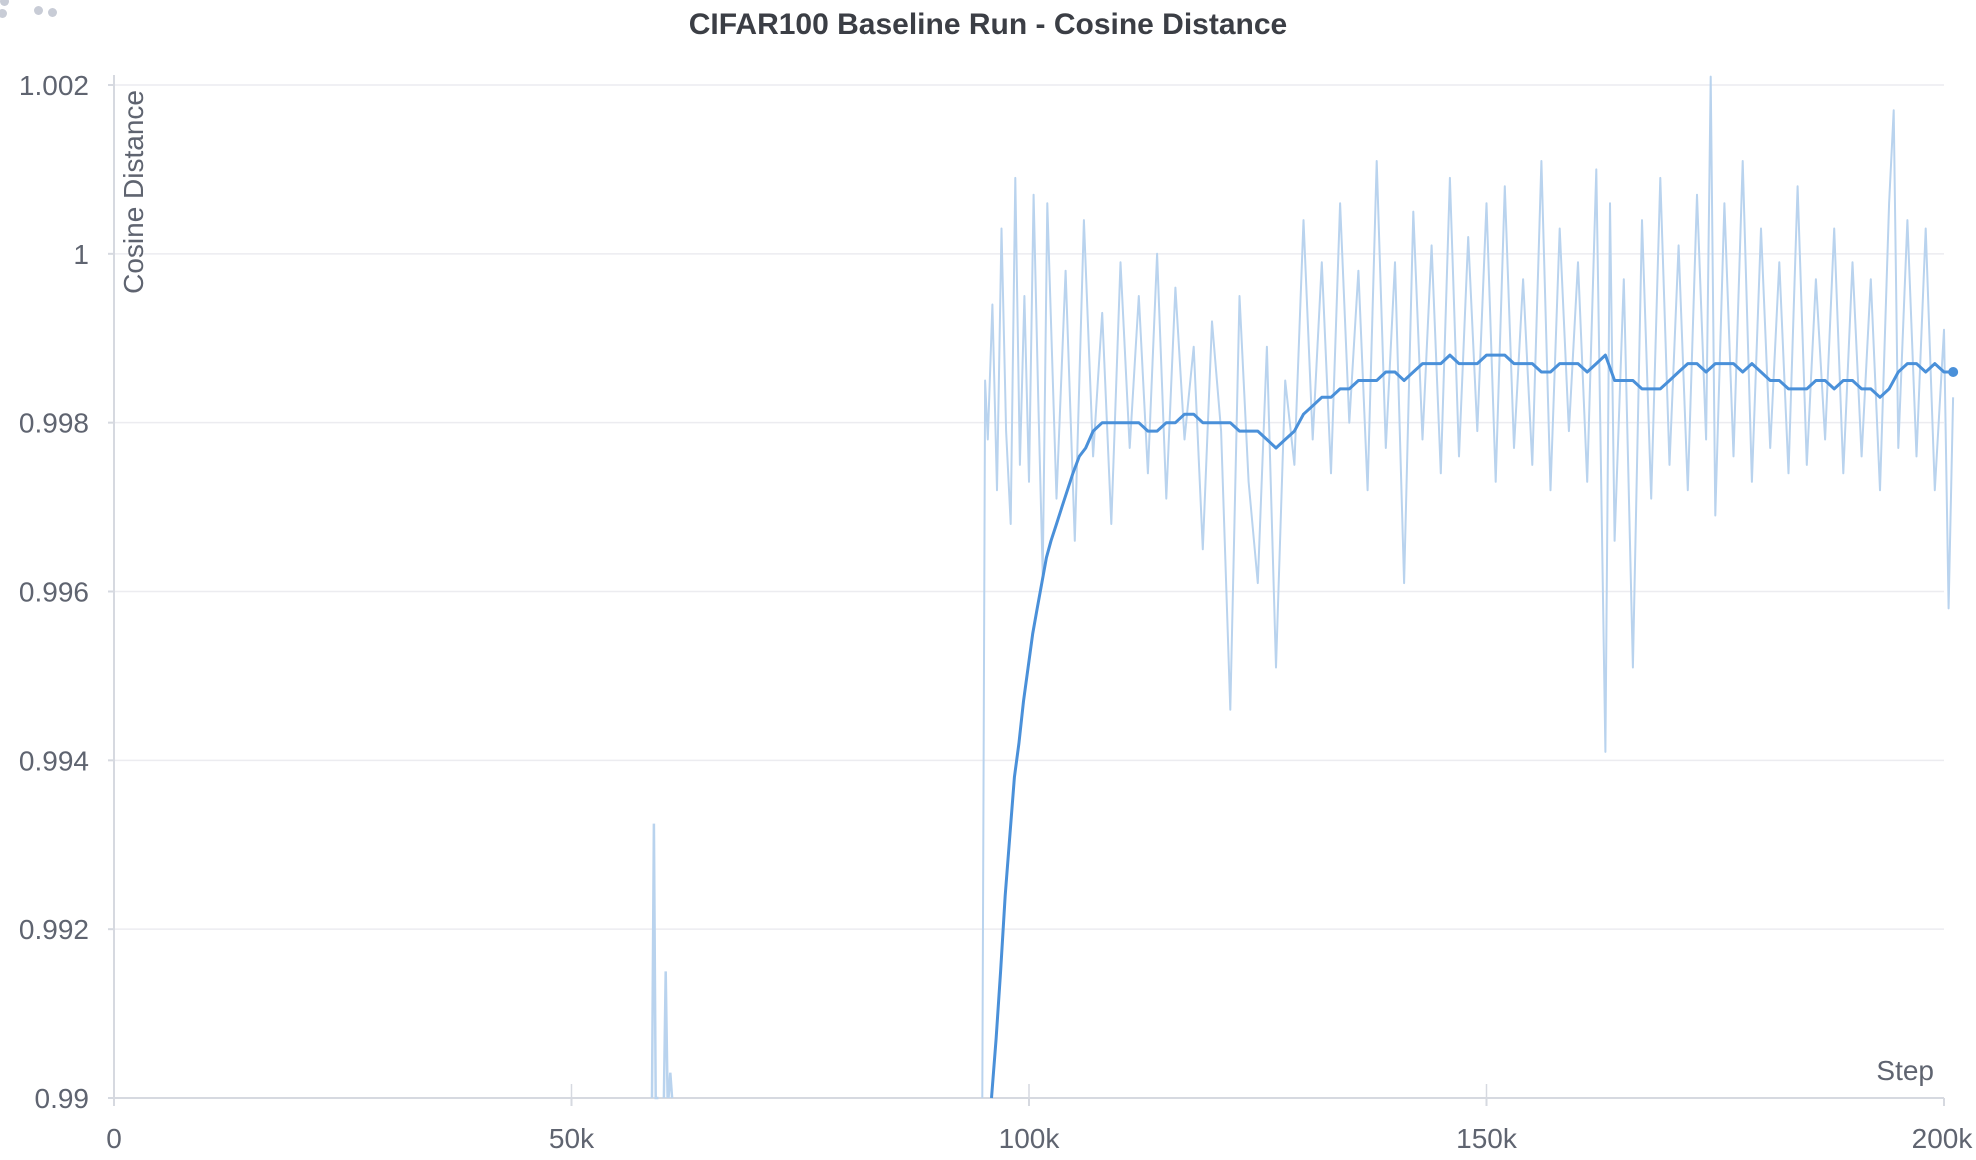 The height and width of the screenshot is (1160, 1976). Describe the element at coordinates (54, 85) in the screenshot. I see `y-tick-label: 1.002` at that location.